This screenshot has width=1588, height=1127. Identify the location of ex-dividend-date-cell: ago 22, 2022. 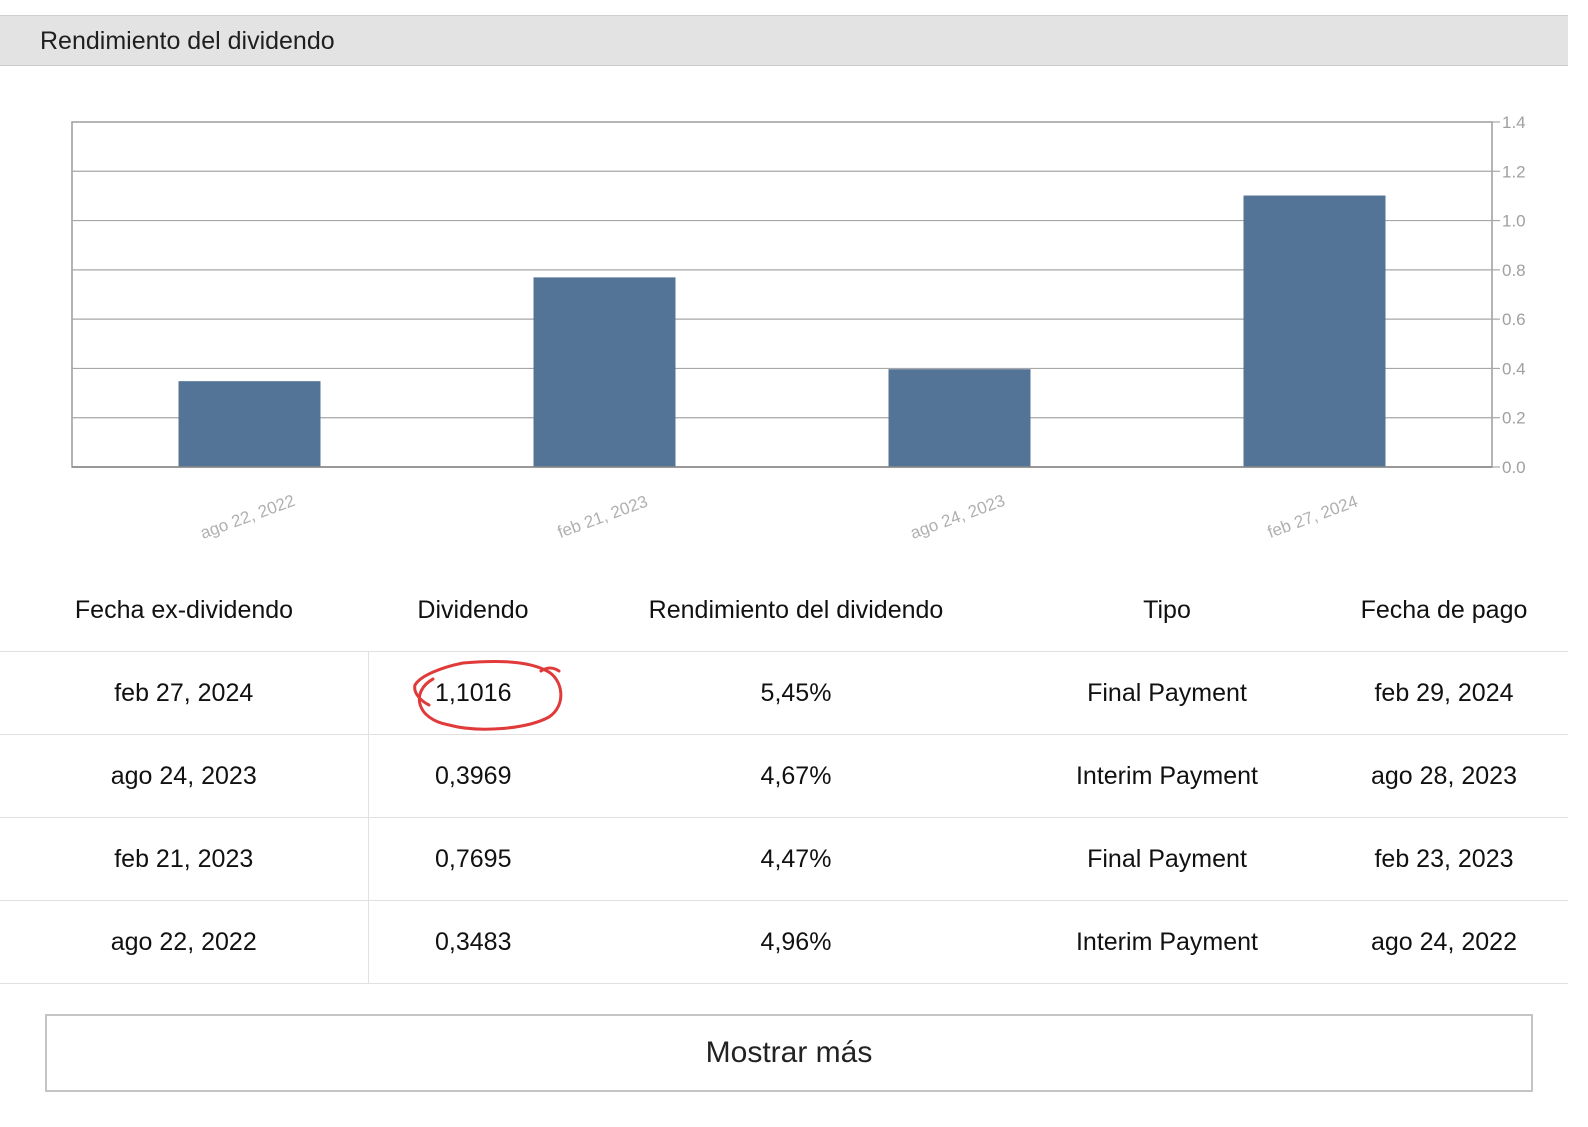
(184, 942).